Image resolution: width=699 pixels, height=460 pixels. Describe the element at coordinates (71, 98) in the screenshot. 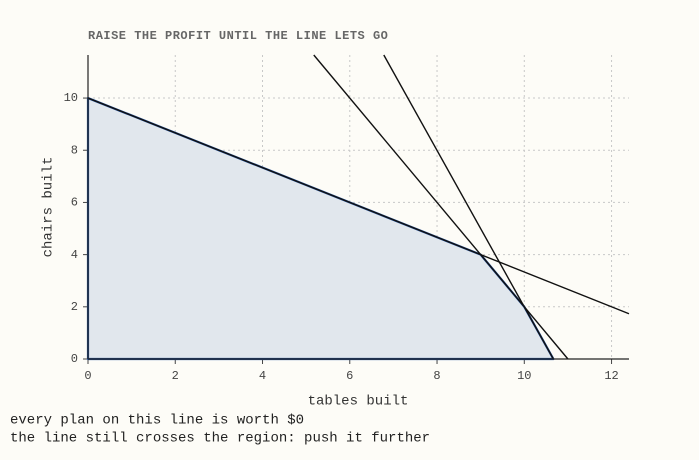

I see `y-tick-label: 10` at that location.